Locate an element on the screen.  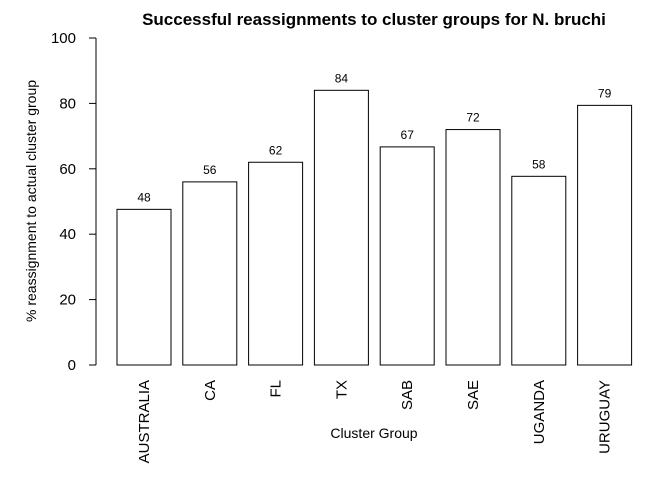
x-tick-label-uruguay: URUGUAY is located at coordinates (605, 417).